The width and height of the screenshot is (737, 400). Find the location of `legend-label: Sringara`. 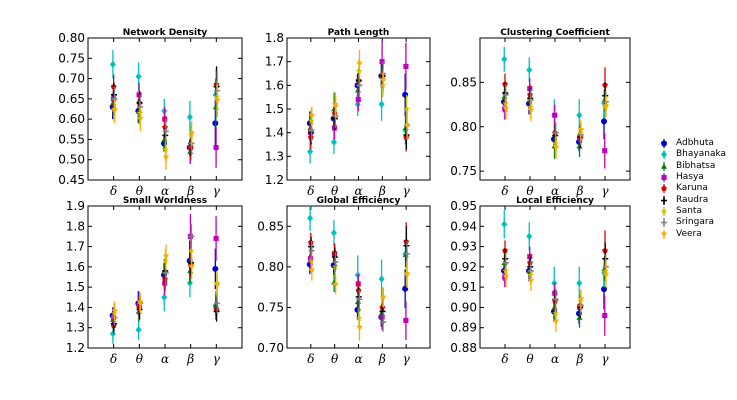

legend-label: Sringara is located at coordinates (695, 222).